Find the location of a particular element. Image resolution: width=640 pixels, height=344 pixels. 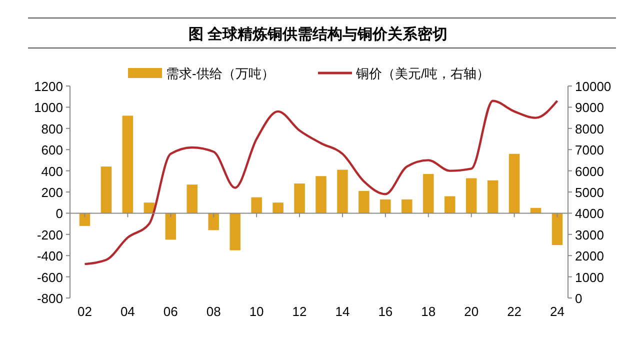

y2-tick-label: 9000 is located at coordinates (589, 108).